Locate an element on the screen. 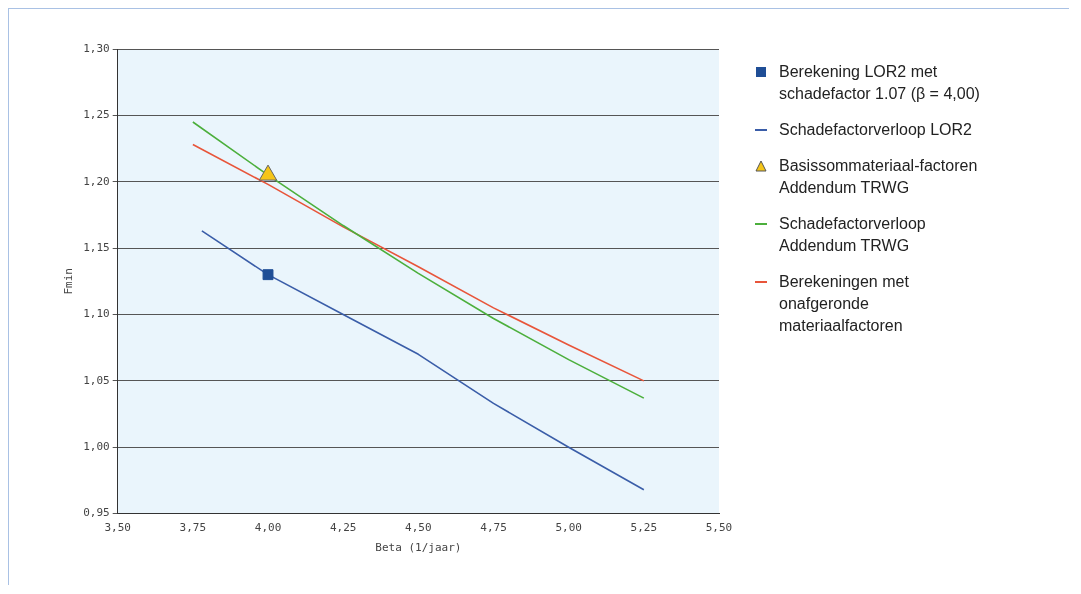 The width and height of the screenshot is (1081, 594). x-tick-label: 3,50 is located at coordinates (117, 528).